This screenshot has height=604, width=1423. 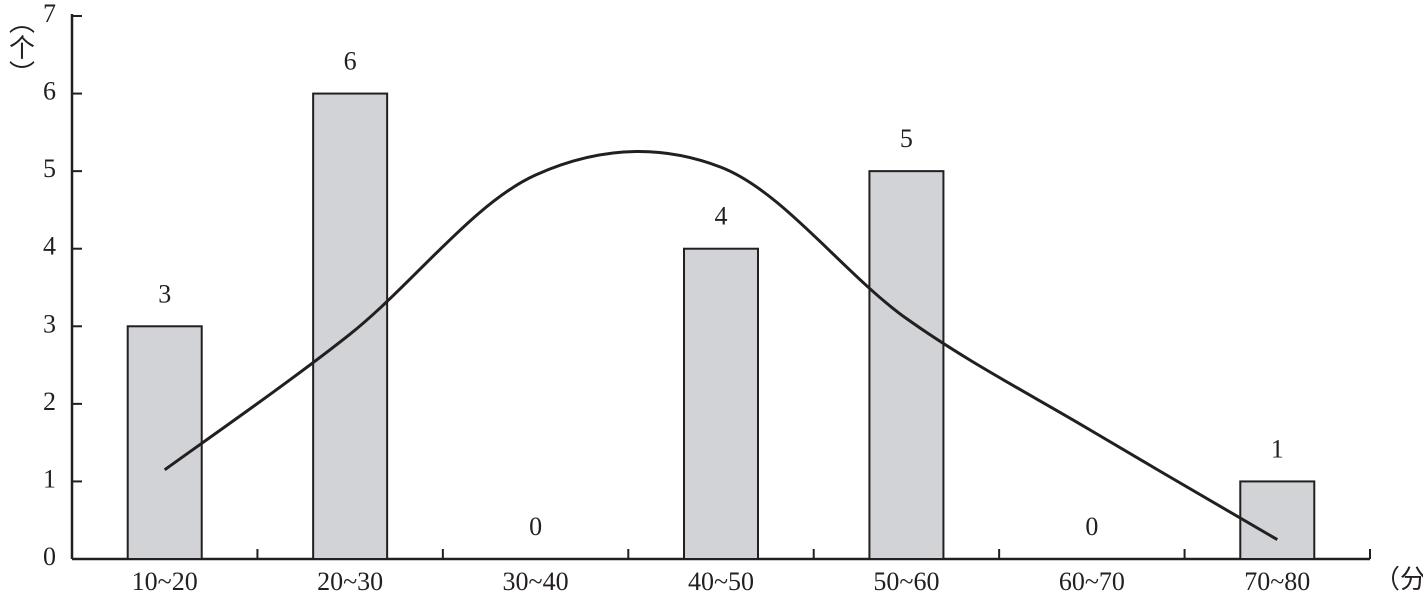 I want to click on y-tick-label: 6, so click(x=49, y=91).